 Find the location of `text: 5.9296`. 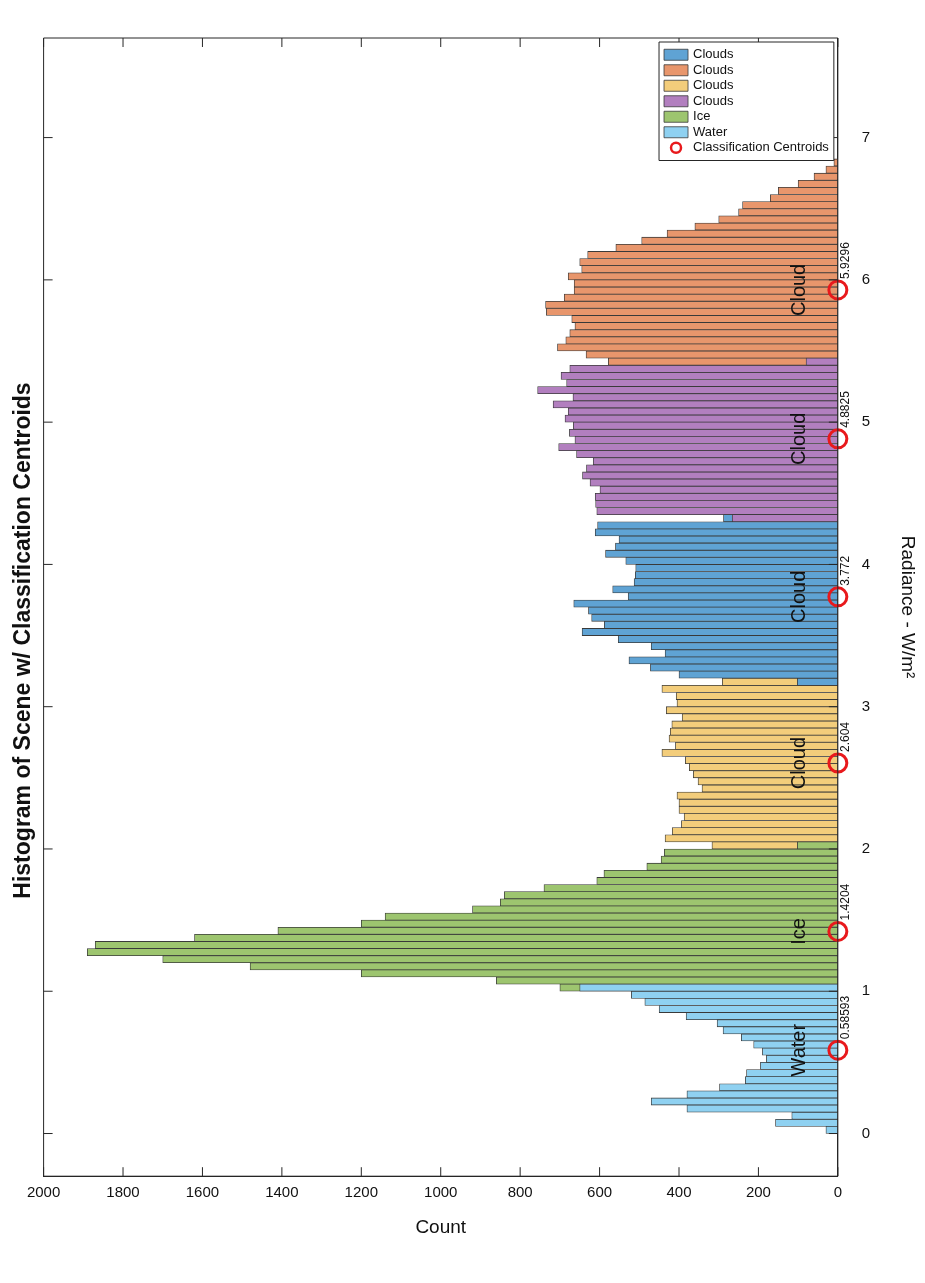

text: 5.9296 is located at coordinates (845, 260).